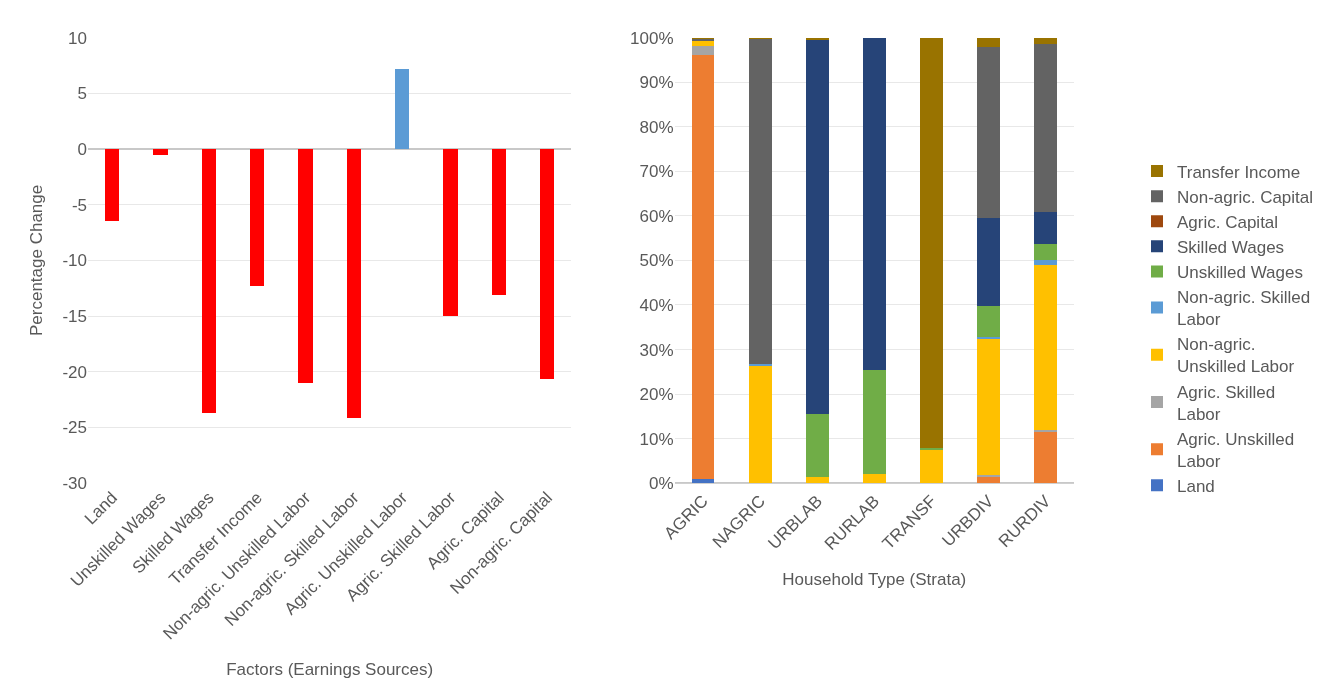 The height and width of the screenshot is (685, 1329). What do you see at coordinates (652, 38) in the screenshot?
I see `y-tick-label: 100%` at bounding box center [652, 38].